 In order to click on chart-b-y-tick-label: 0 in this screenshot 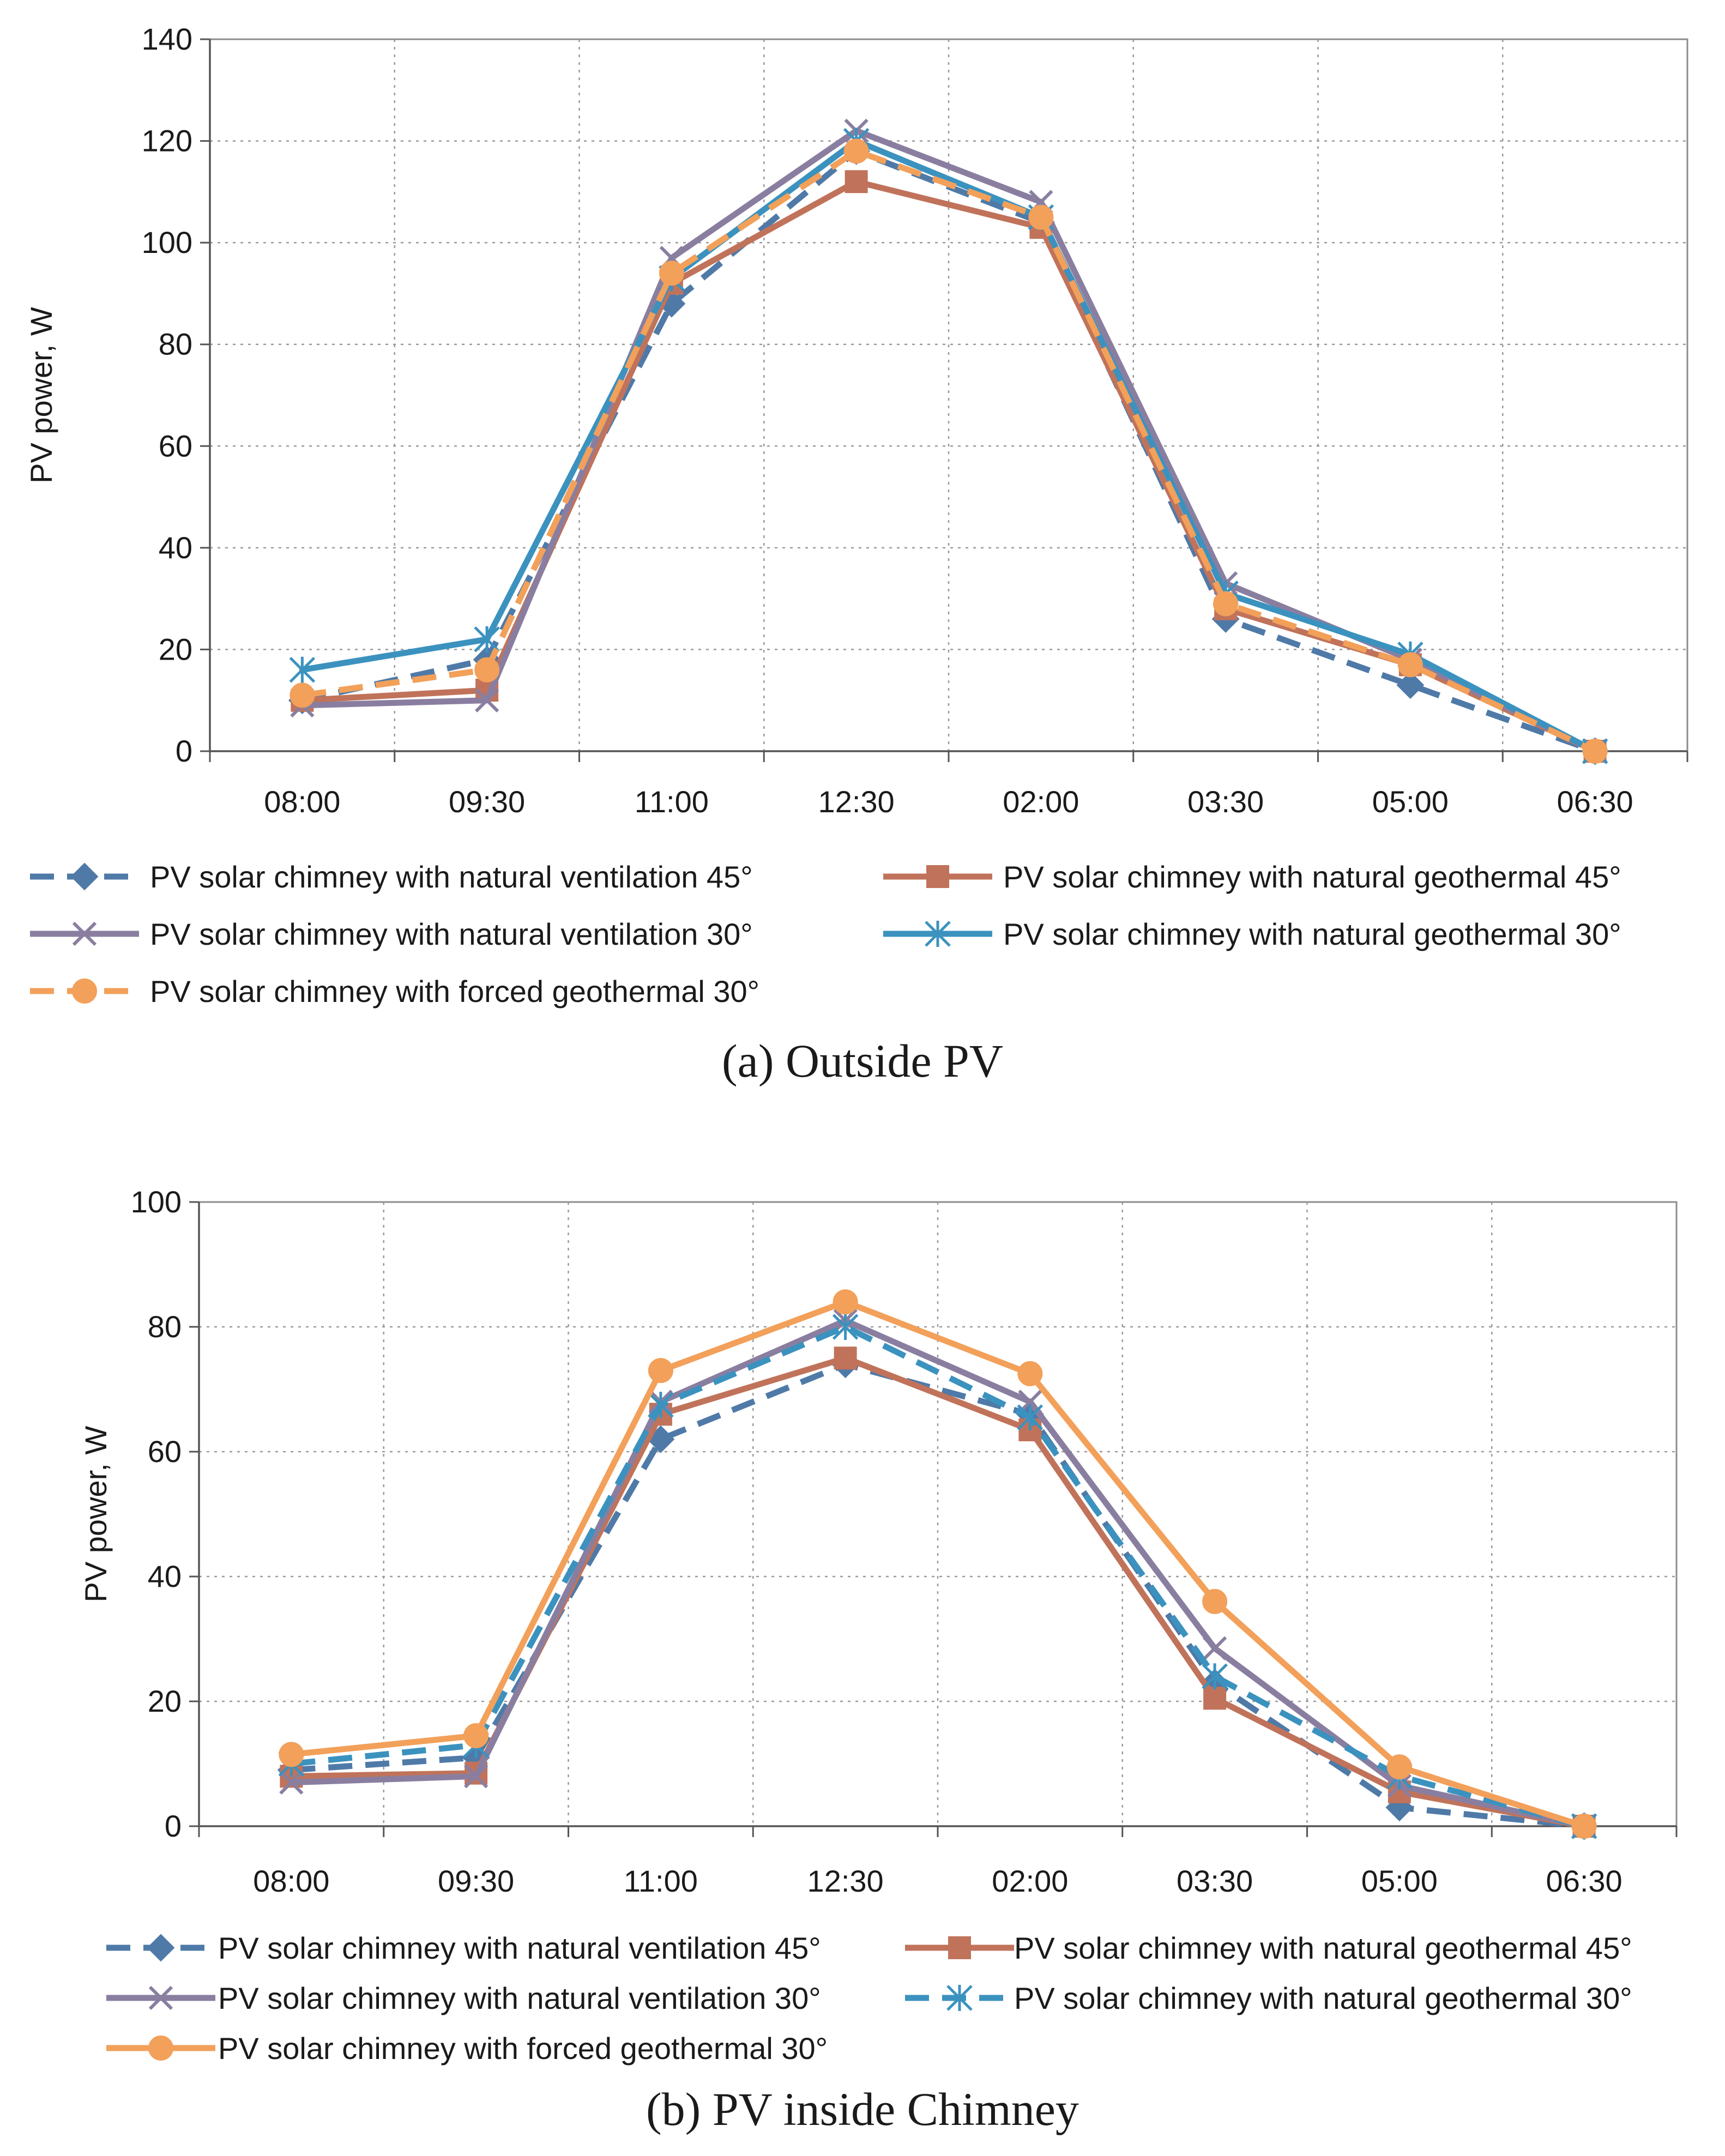, I will do `click(173, 1826)`.